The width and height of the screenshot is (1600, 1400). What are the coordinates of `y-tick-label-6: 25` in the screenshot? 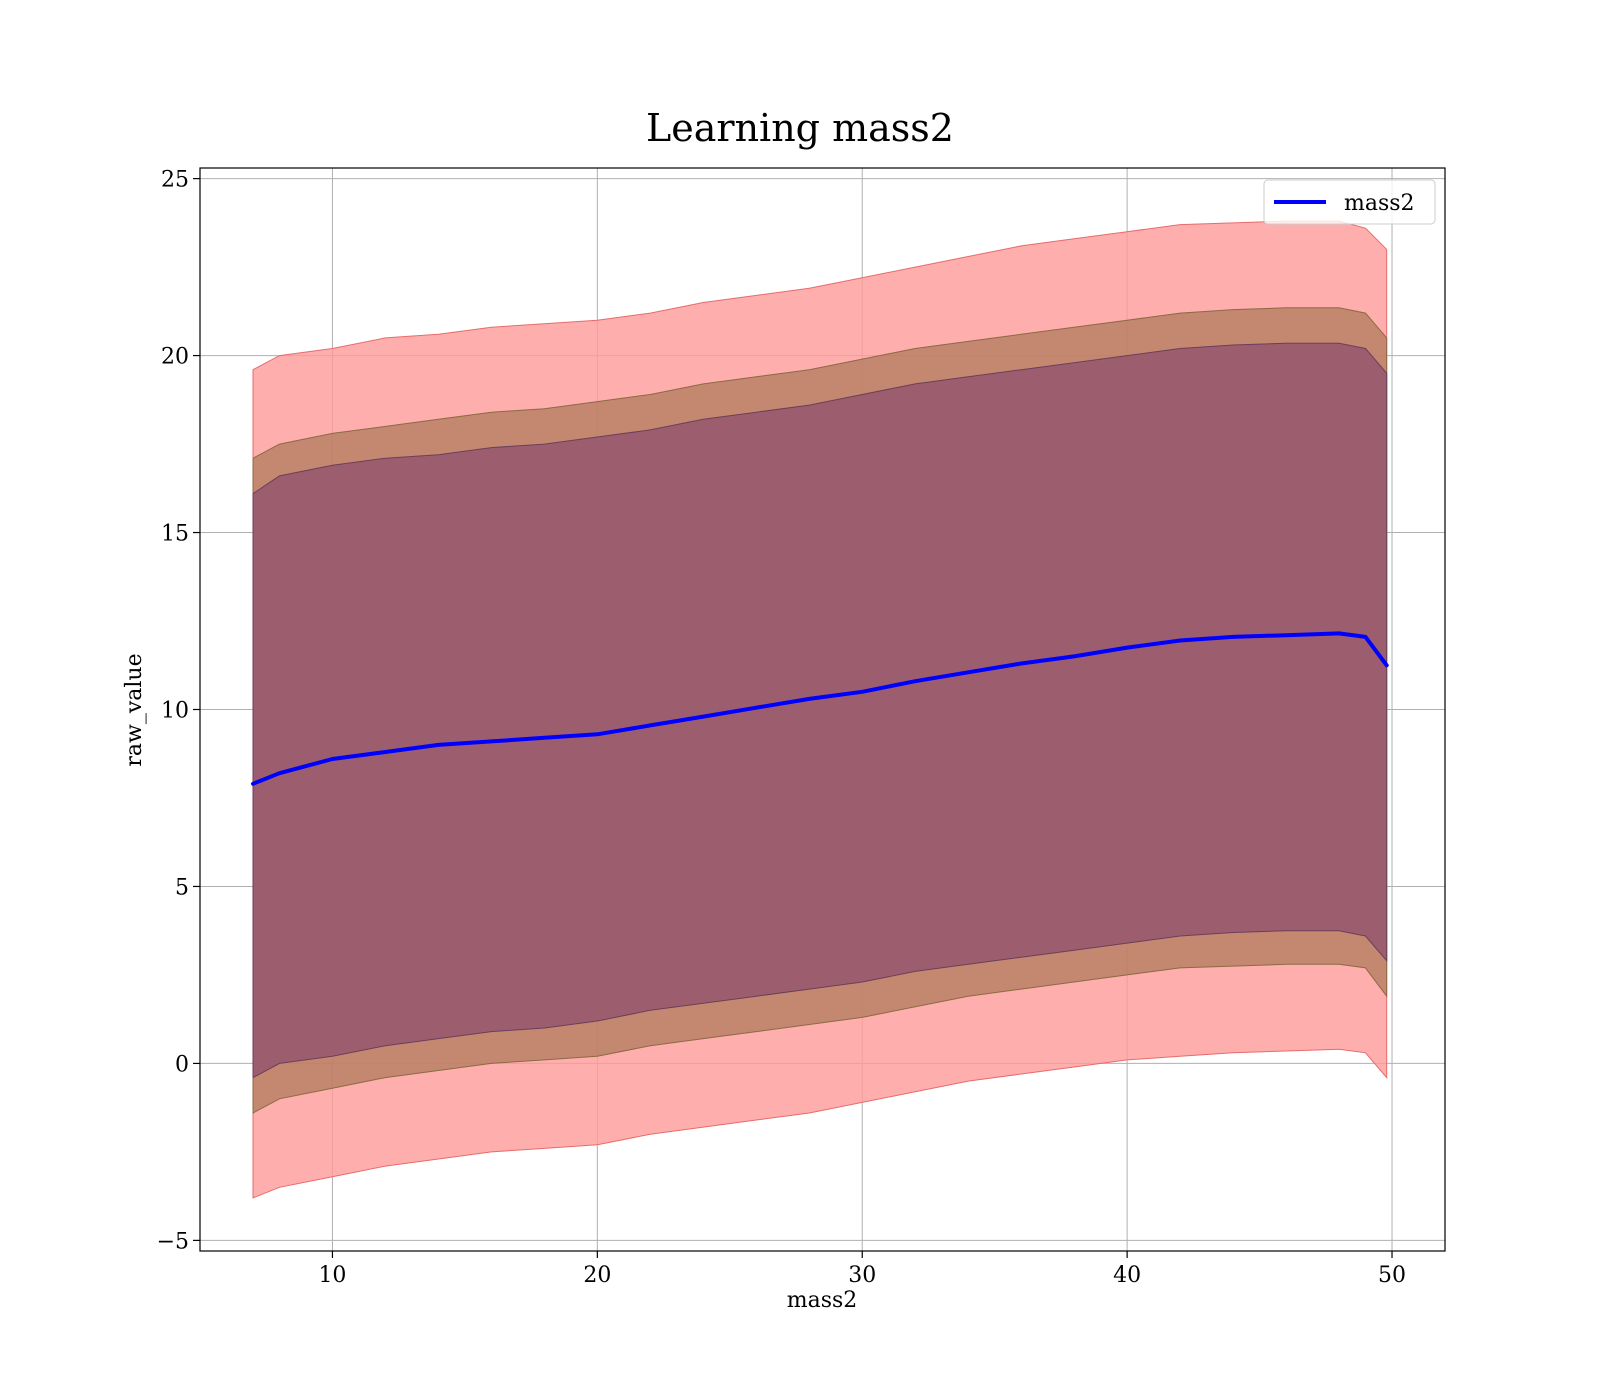 It's located at (175, 180).